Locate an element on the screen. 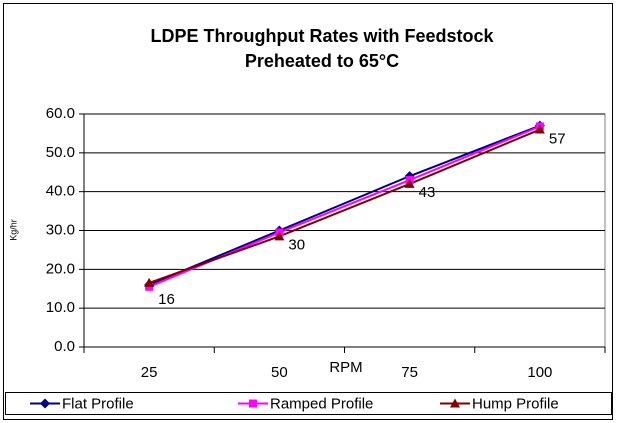 This screenshot has height=423, width=618. x-tick-label: 25 is located at coordinates (149, 372).